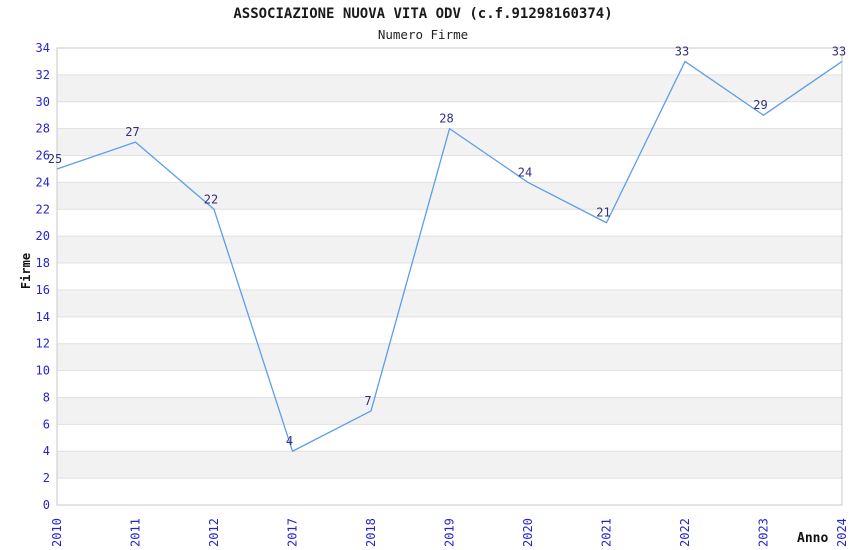  Describe the element at coordinates (528, 532) in the screenshot. I see `x-tick-label: 2020` at that location.